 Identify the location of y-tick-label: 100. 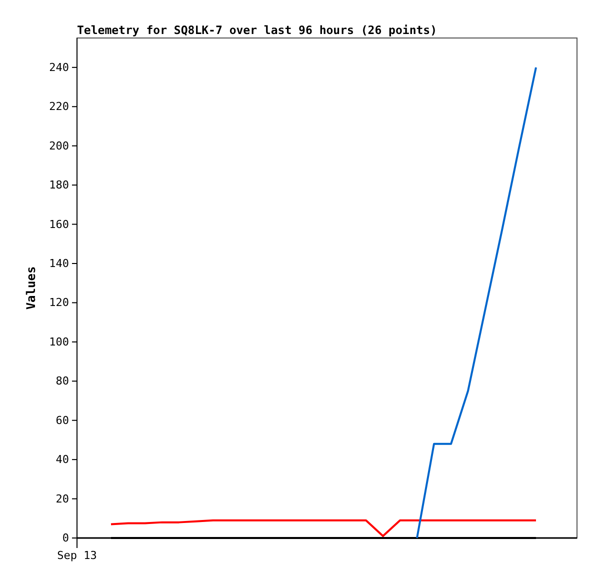
(59, 341).